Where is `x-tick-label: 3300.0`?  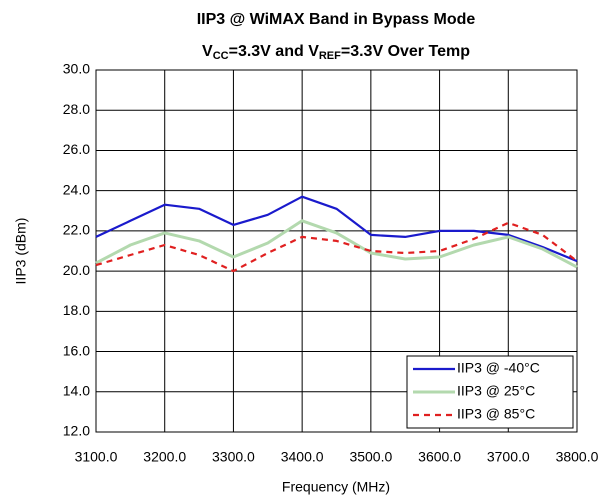 x-tick-label: 3300.0 is located at coordinates (233, 457).